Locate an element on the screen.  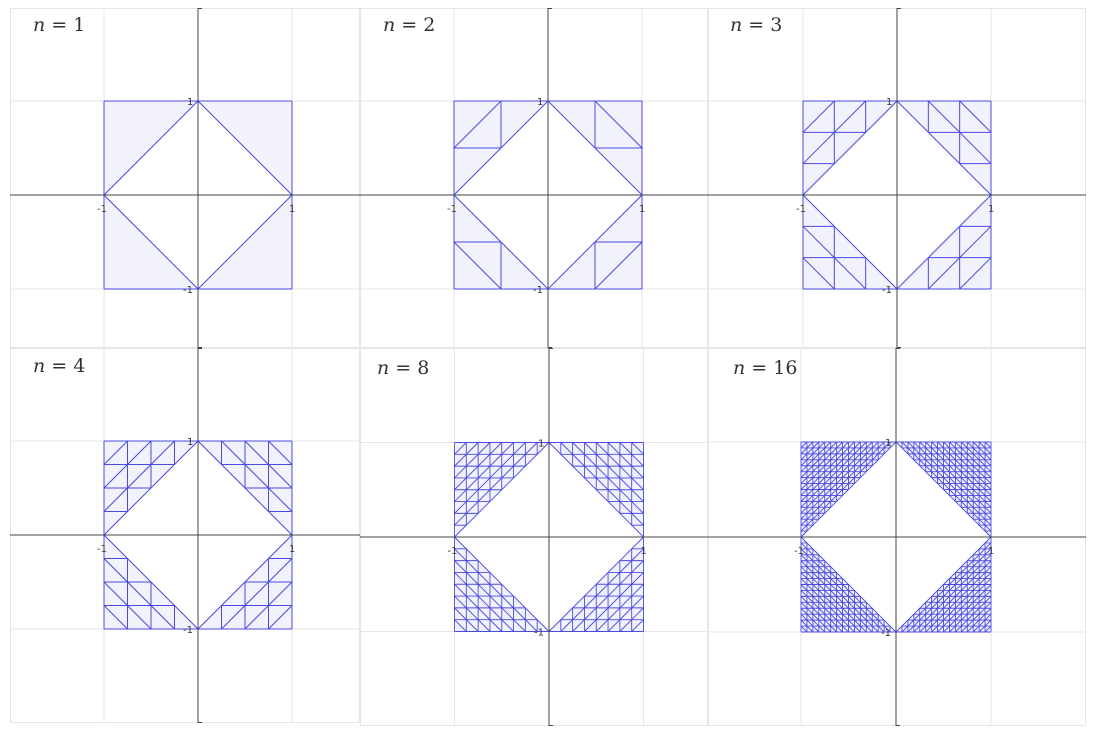
panel-label-5: n = 16 is located at coordinates (765, 368).